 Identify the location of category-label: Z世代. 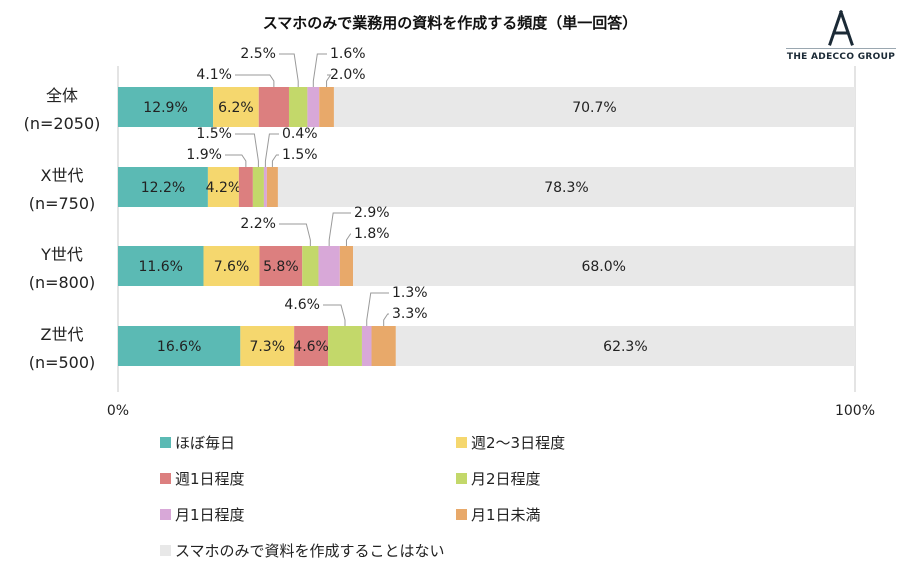
(62, 334).